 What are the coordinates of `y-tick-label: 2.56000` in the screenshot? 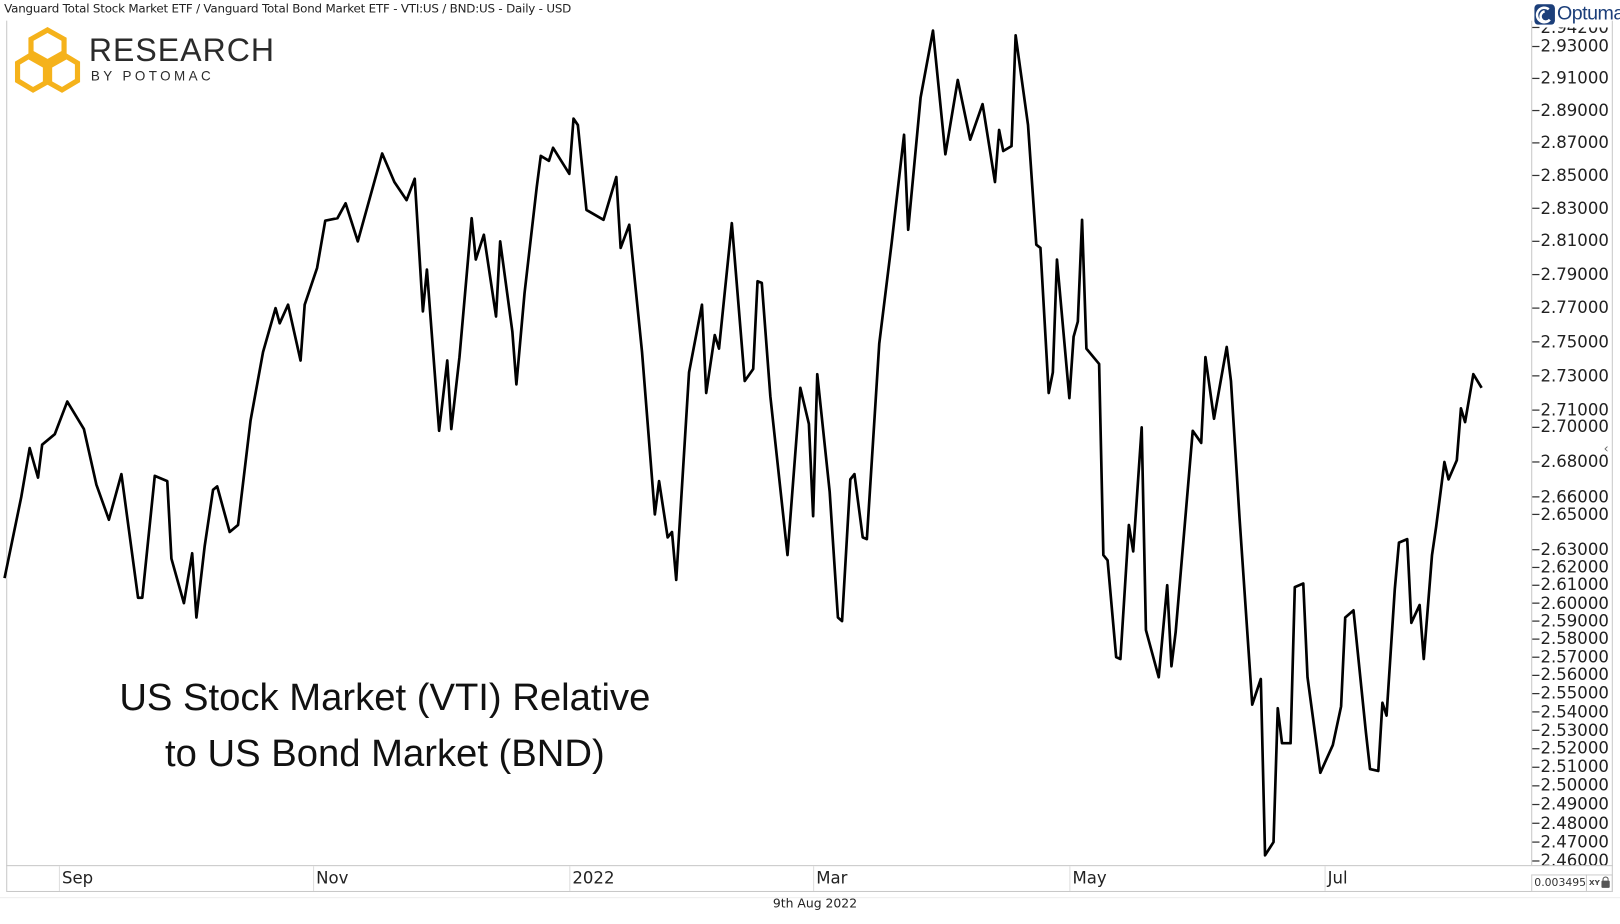 It's located at (1574, 675).